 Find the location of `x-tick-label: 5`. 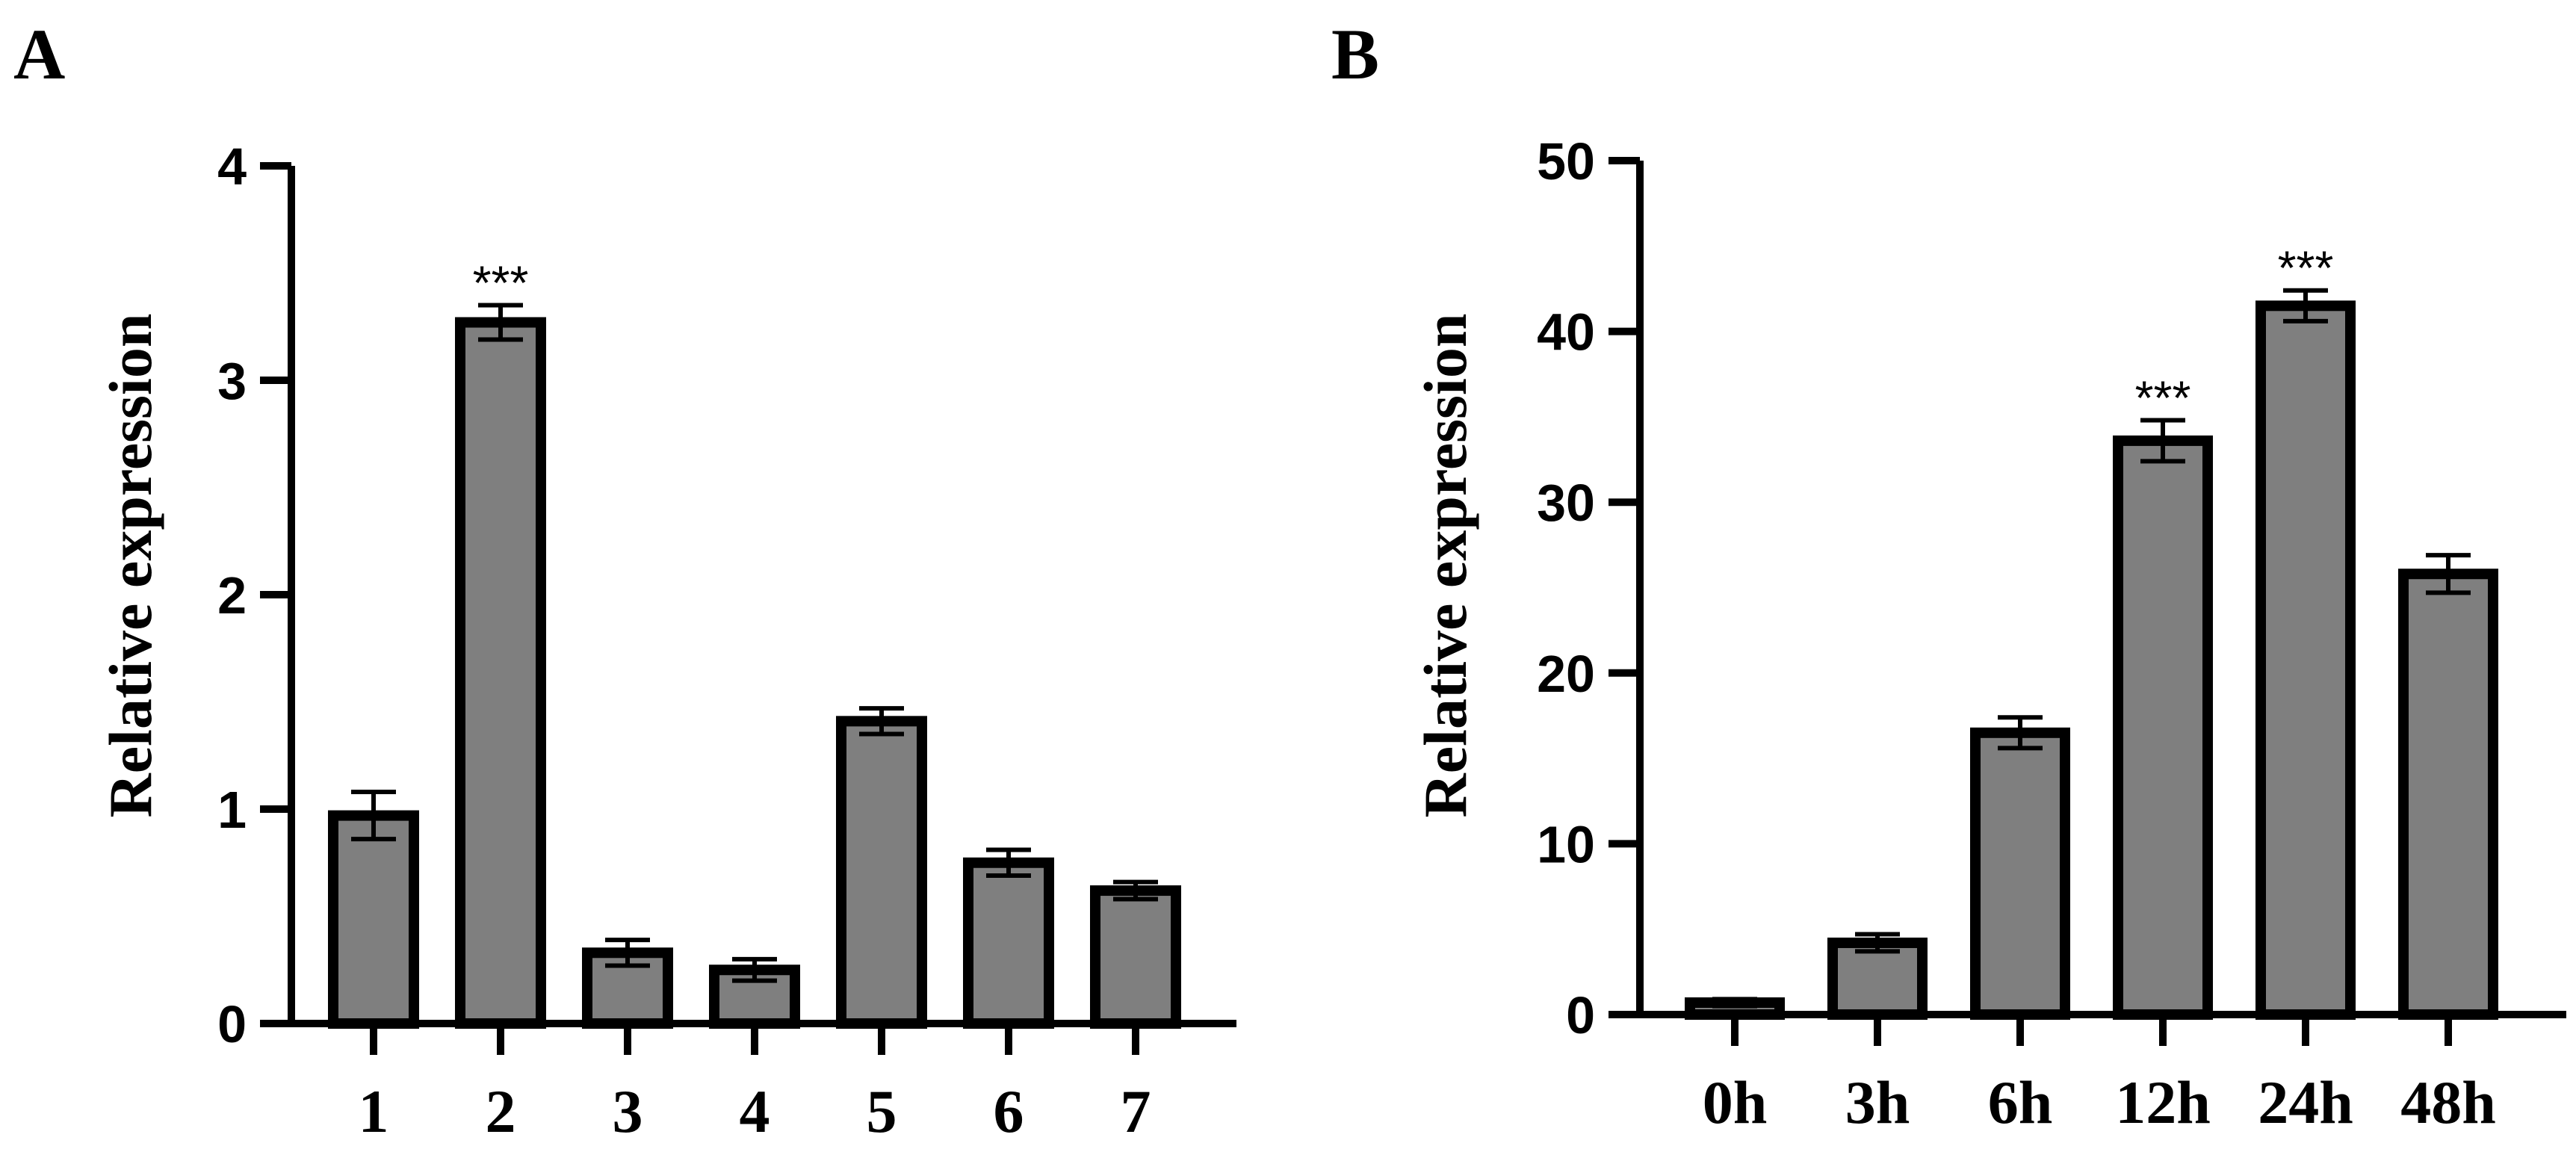

x-tick-label: 5 is located at coordinates (882, 1111).